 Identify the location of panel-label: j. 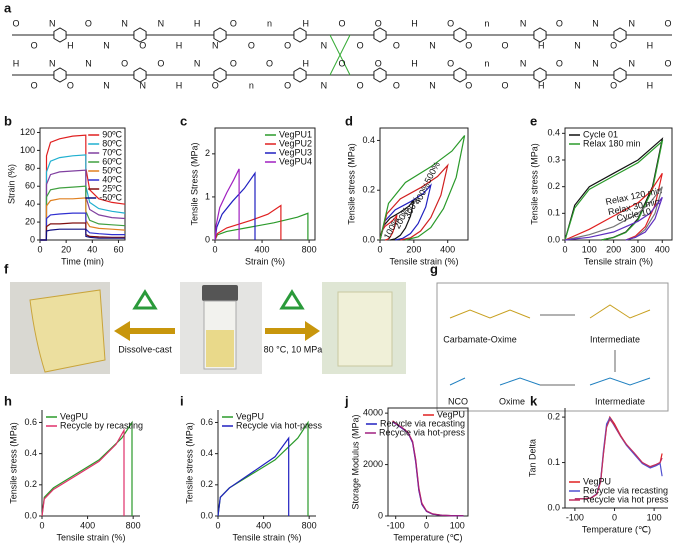
(346, 400).